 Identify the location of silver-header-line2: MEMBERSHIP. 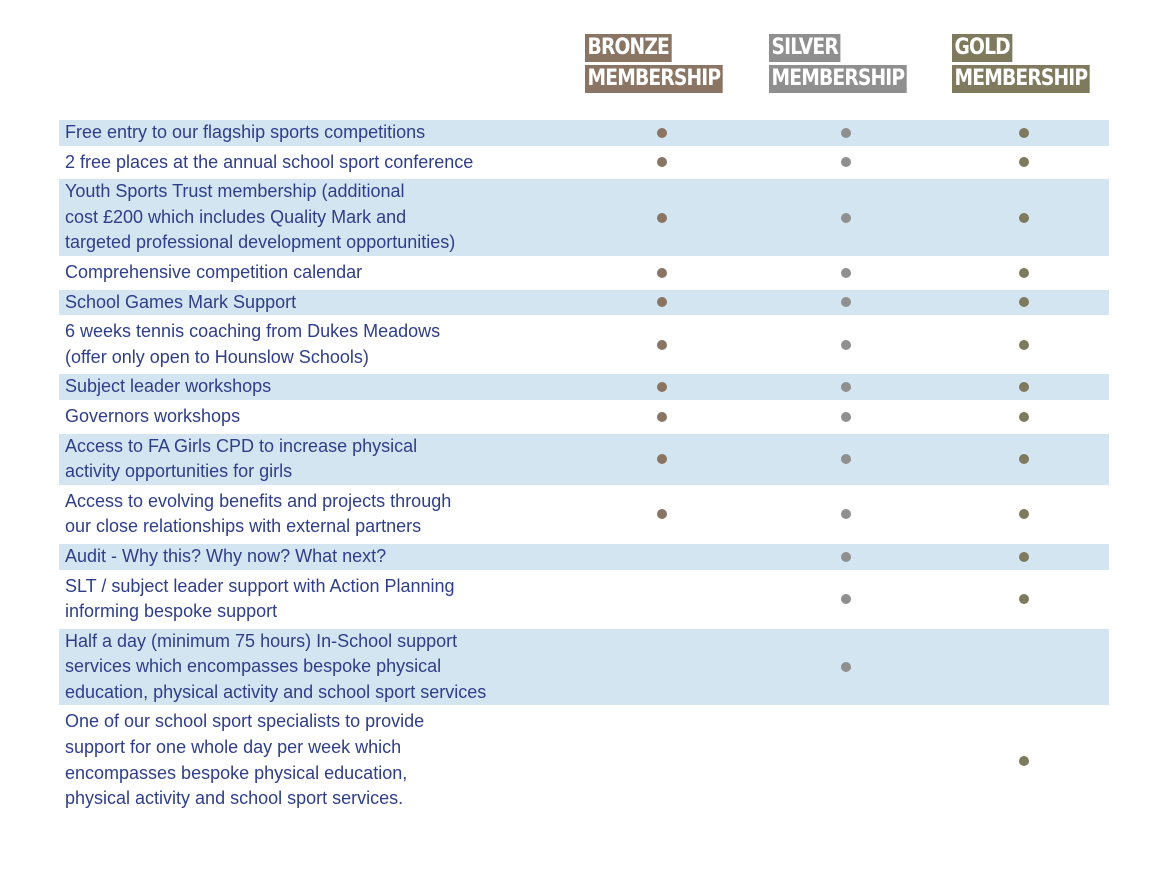
(838, 79).